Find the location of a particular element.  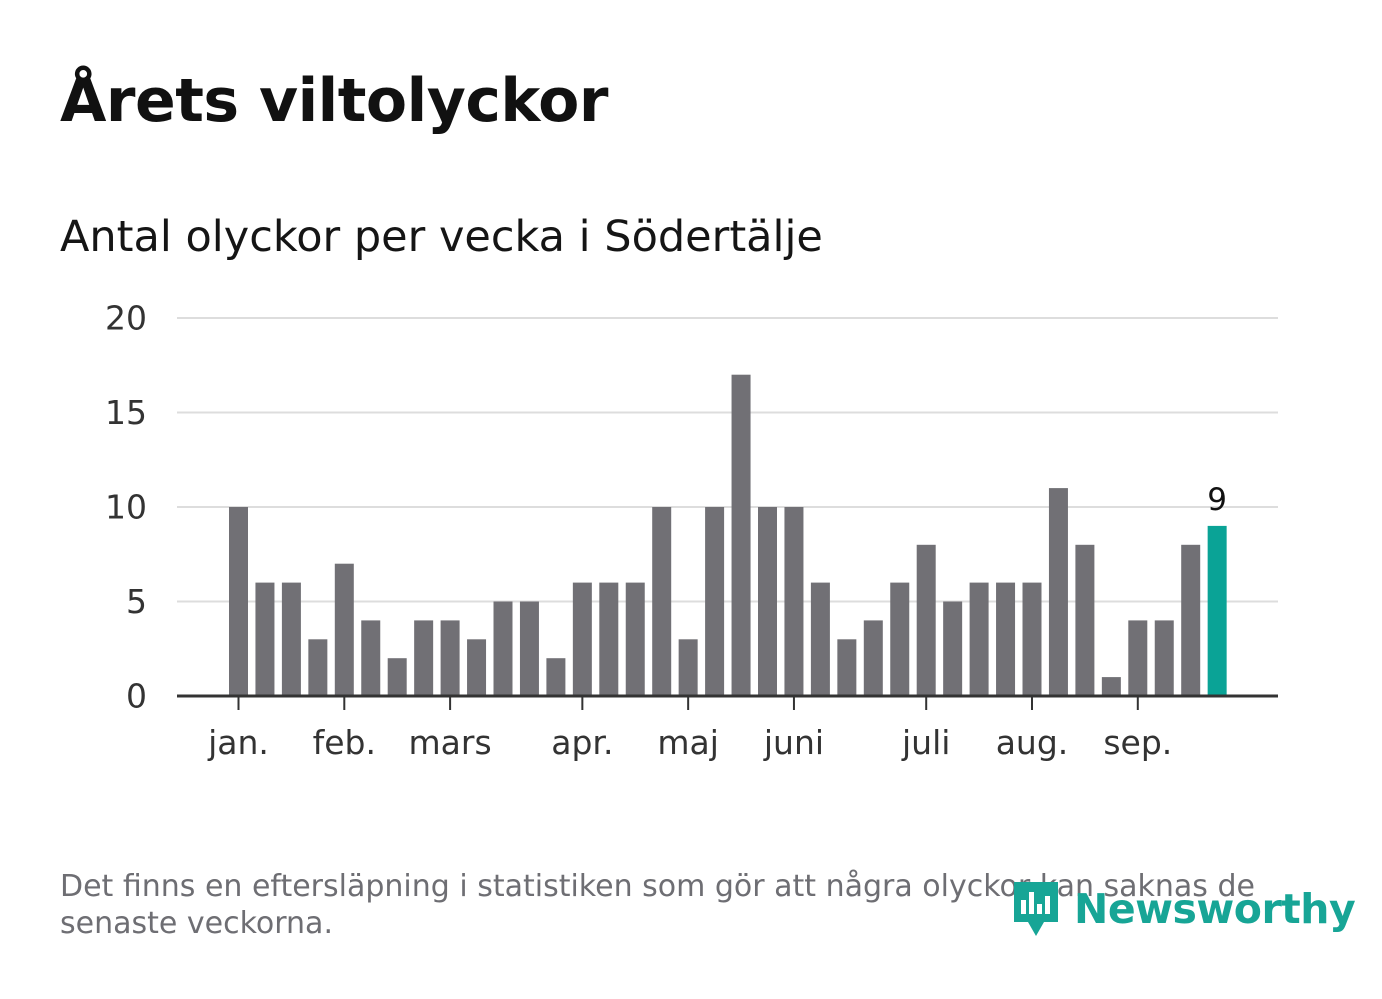

x-tick-label: juli is located at coordinates (925, 742).